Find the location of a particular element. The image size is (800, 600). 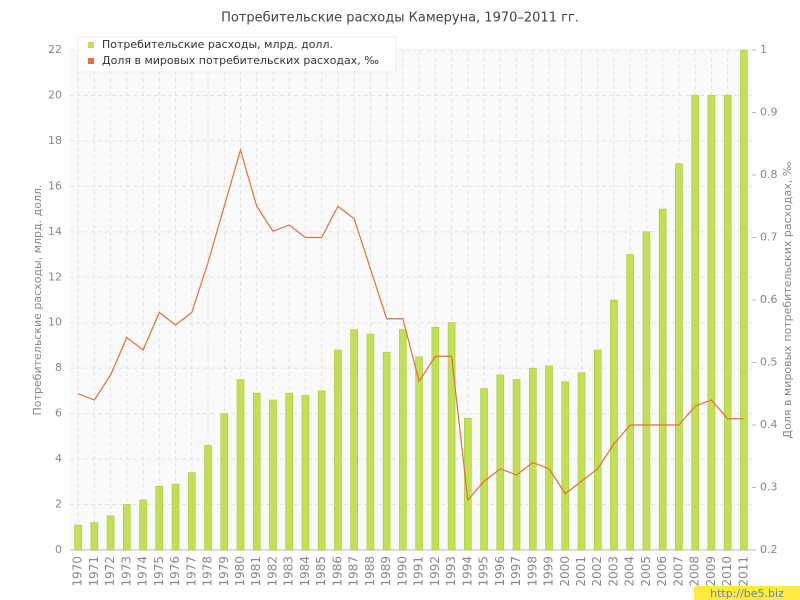

x-tick-label: 1985 is located at coordinates (321, 571).